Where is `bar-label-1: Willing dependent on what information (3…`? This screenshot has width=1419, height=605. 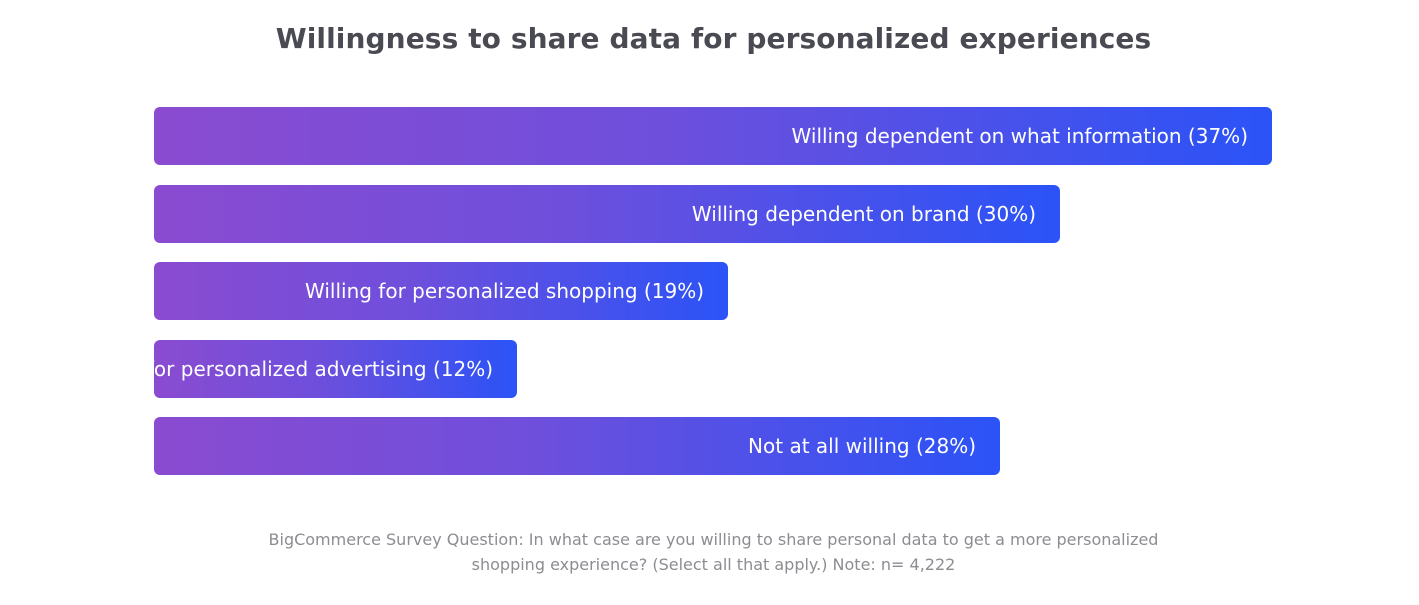 bar-label-1: Willing dependent on what information (3… is located at coordinates (1019, 136).